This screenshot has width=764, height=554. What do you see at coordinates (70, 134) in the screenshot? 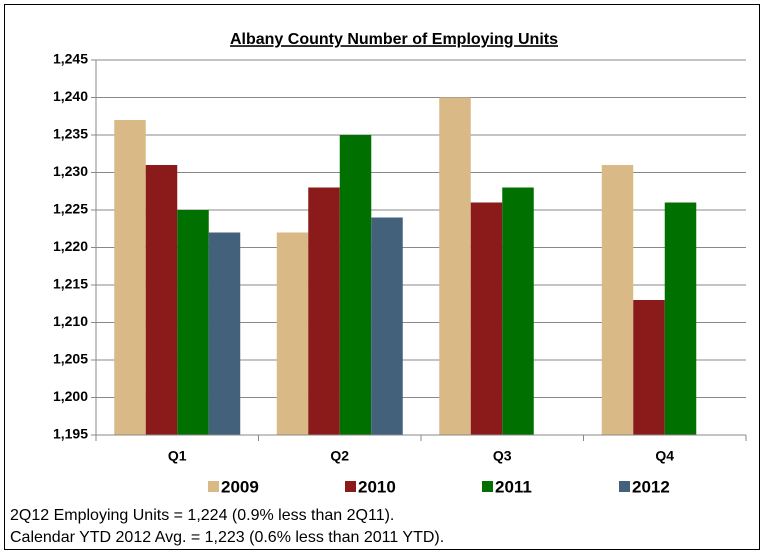
I see `y-tick-label: 1,235` at bounding box center [70, 134].